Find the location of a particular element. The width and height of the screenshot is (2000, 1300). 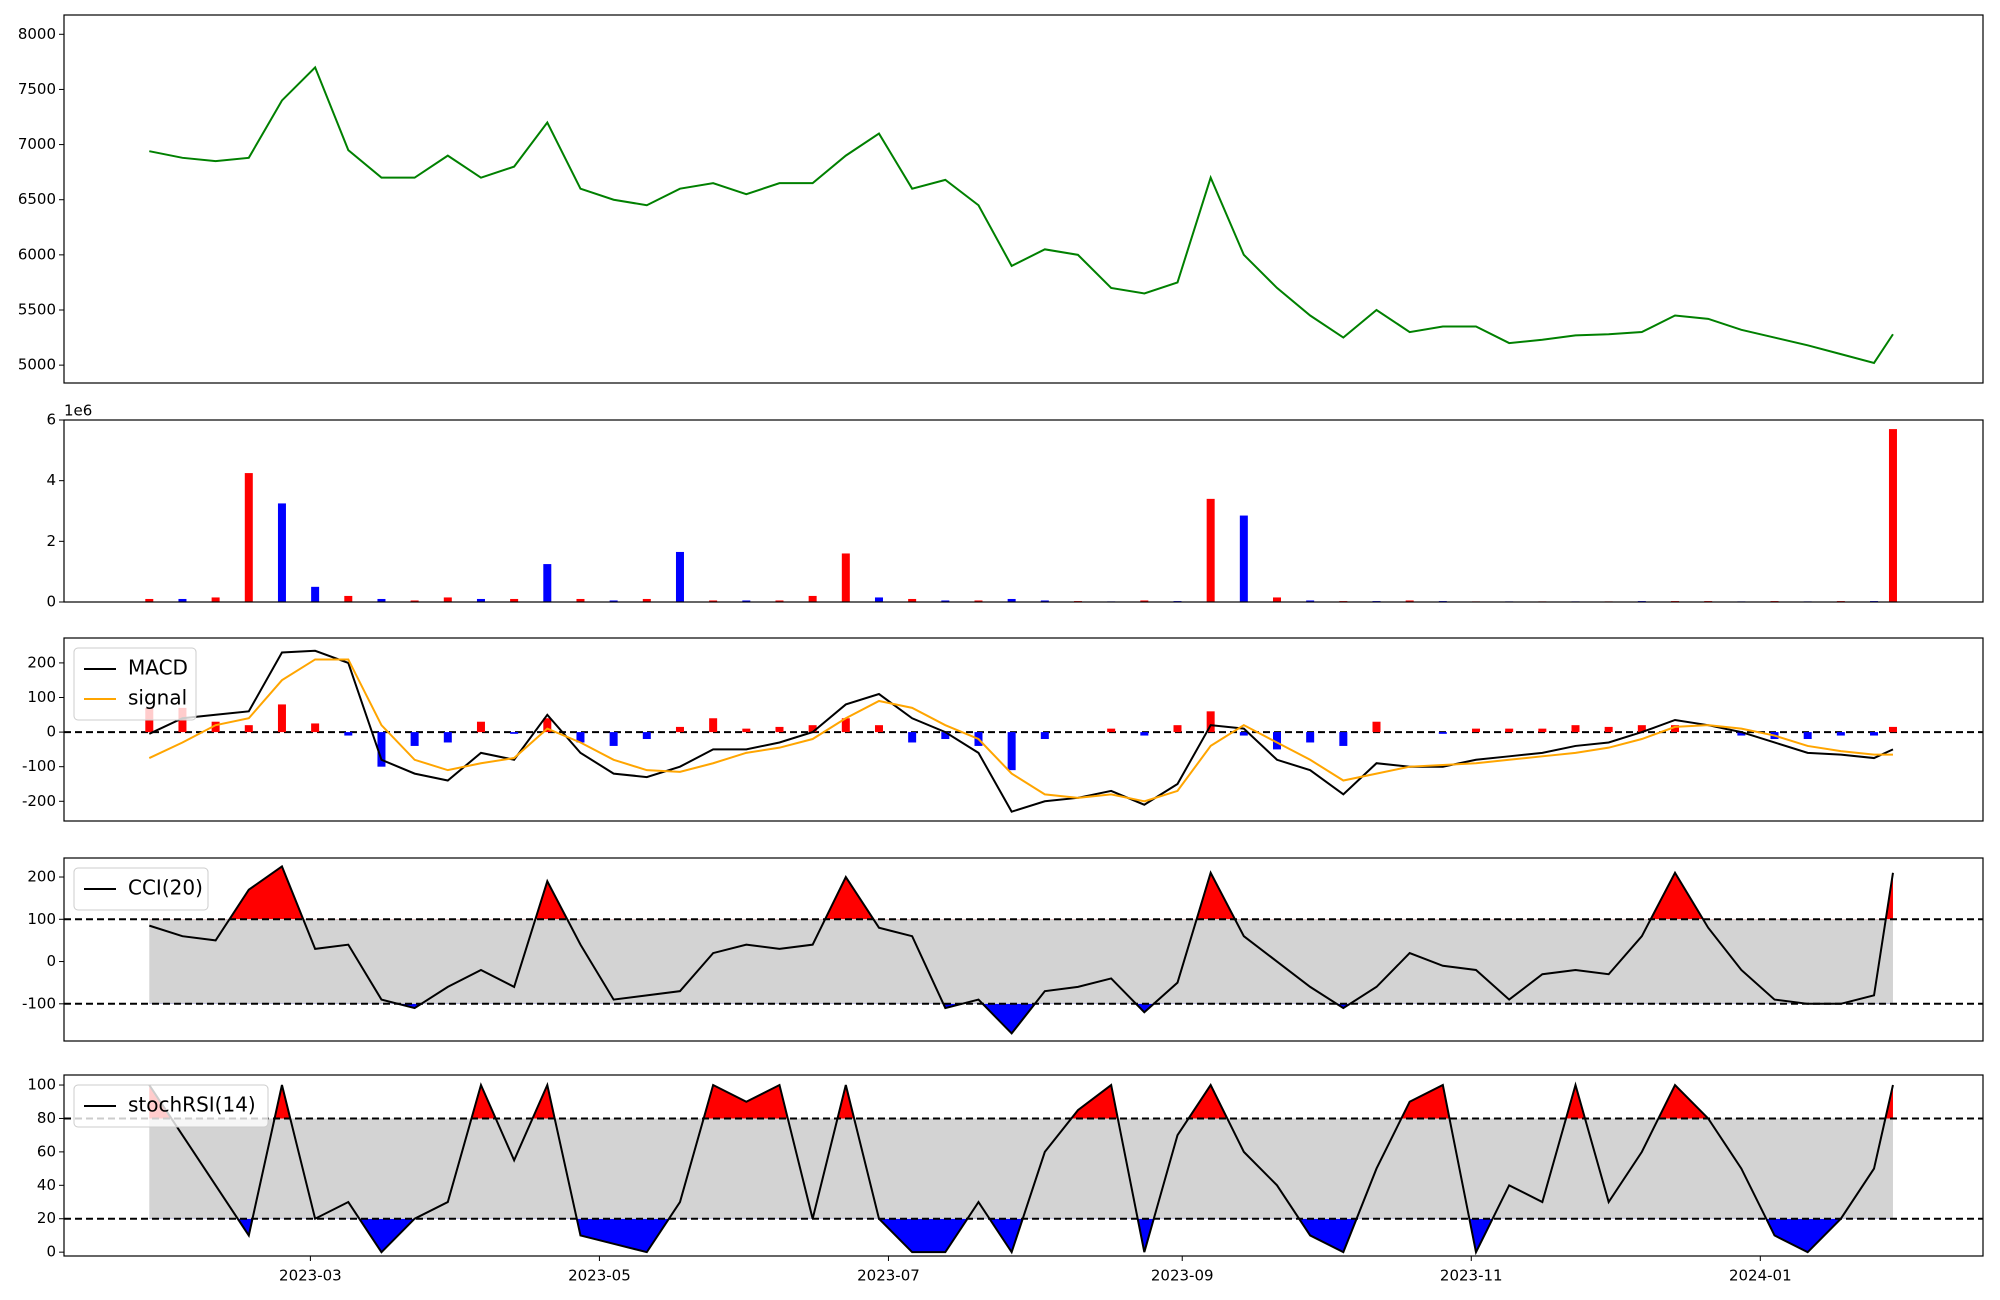

legend-label: MACD is located at coordinates (158, 668).